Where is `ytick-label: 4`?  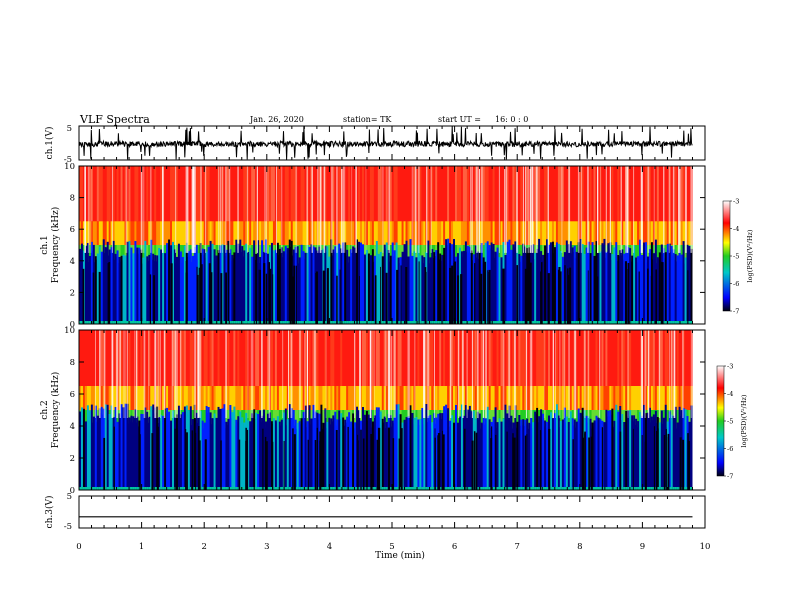 ytick-label: 4 is located at coordinates (72, 427).